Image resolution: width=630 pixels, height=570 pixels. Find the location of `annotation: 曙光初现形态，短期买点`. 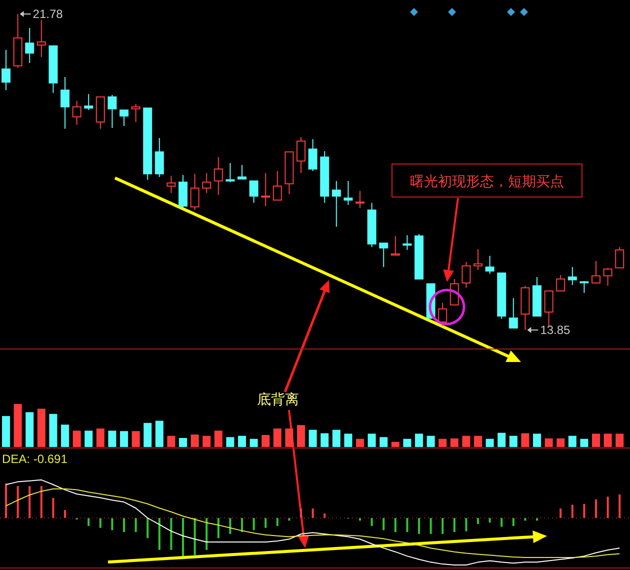

annotation: 曙光初现形态，短期买点 is located at coordinates (487, 181).